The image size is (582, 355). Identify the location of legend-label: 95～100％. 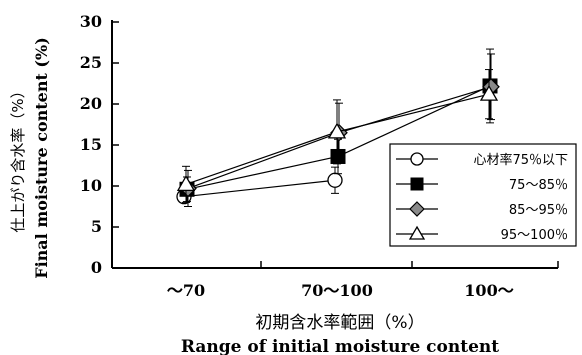
(534, 235).